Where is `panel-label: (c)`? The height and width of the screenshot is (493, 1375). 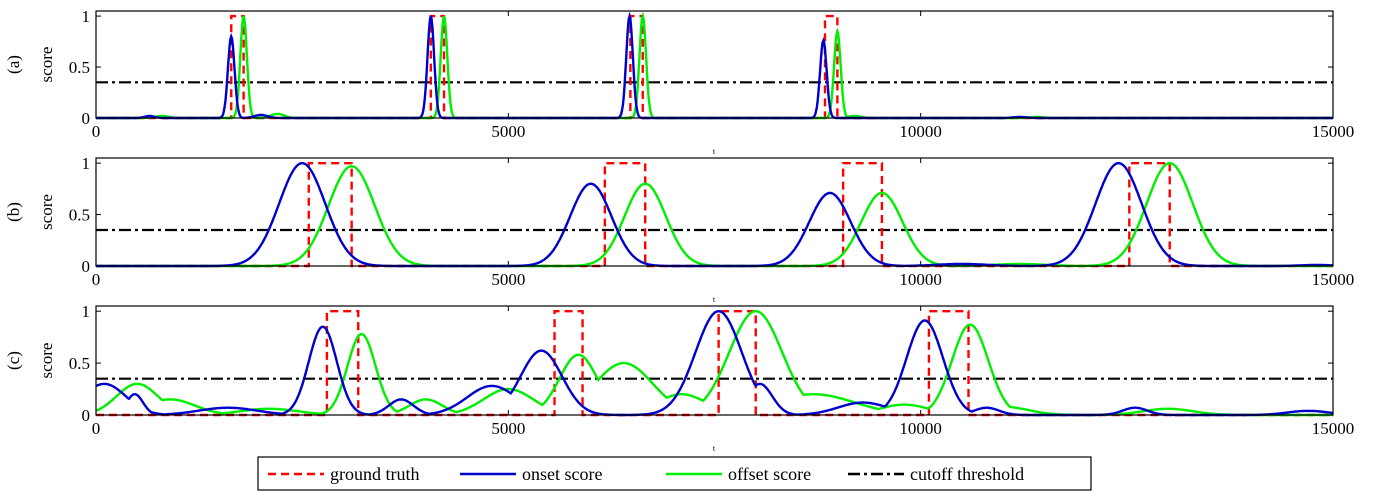 panel-label: (c) is located at coordinates (13, 360).